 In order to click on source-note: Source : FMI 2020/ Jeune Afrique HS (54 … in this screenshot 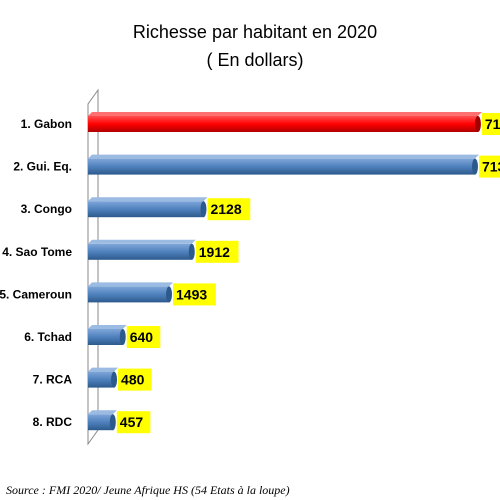, I will do `click(148, 490)`.